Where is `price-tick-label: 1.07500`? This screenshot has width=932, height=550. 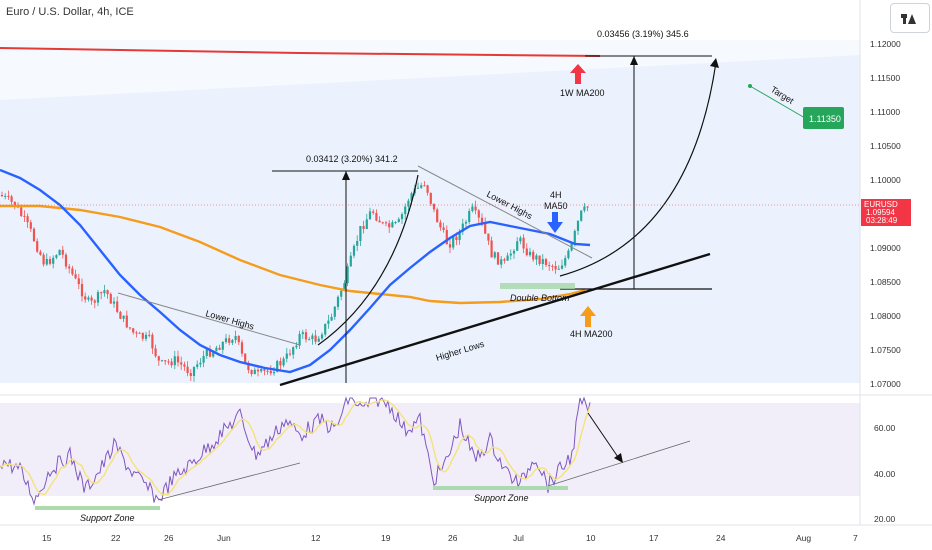
price-tick-label: 1.07500 is located at coordinates (885, 350).